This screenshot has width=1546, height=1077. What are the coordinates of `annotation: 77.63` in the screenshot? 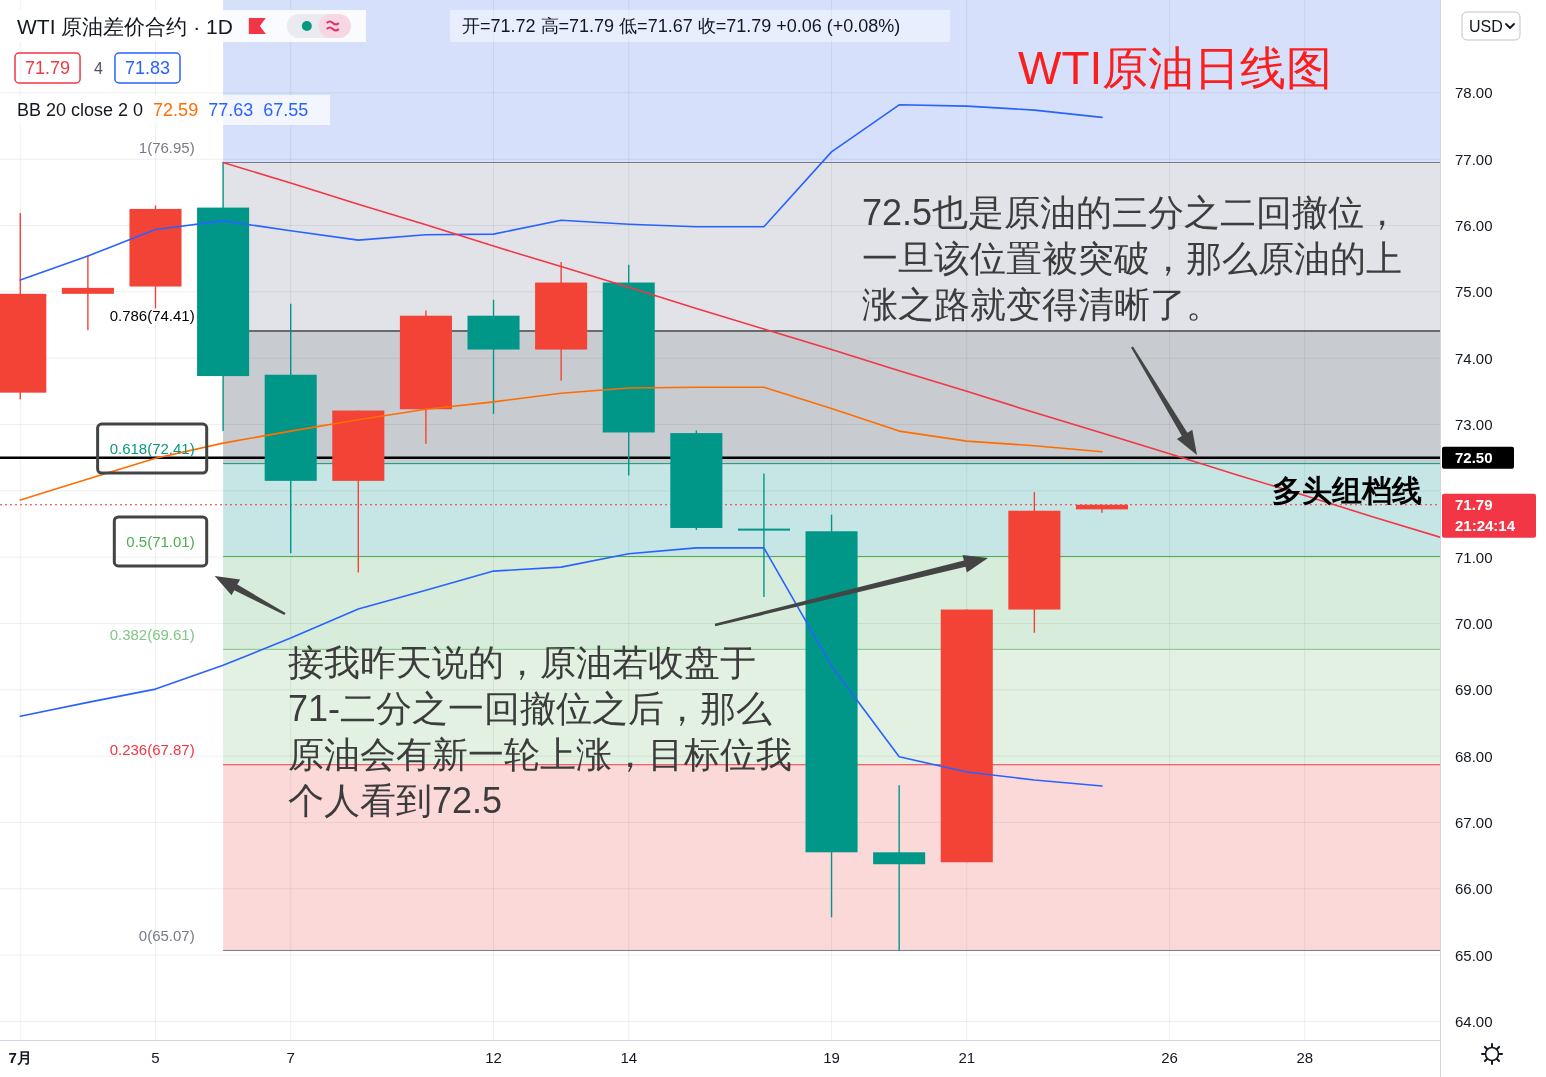 It's located at (231, 110).